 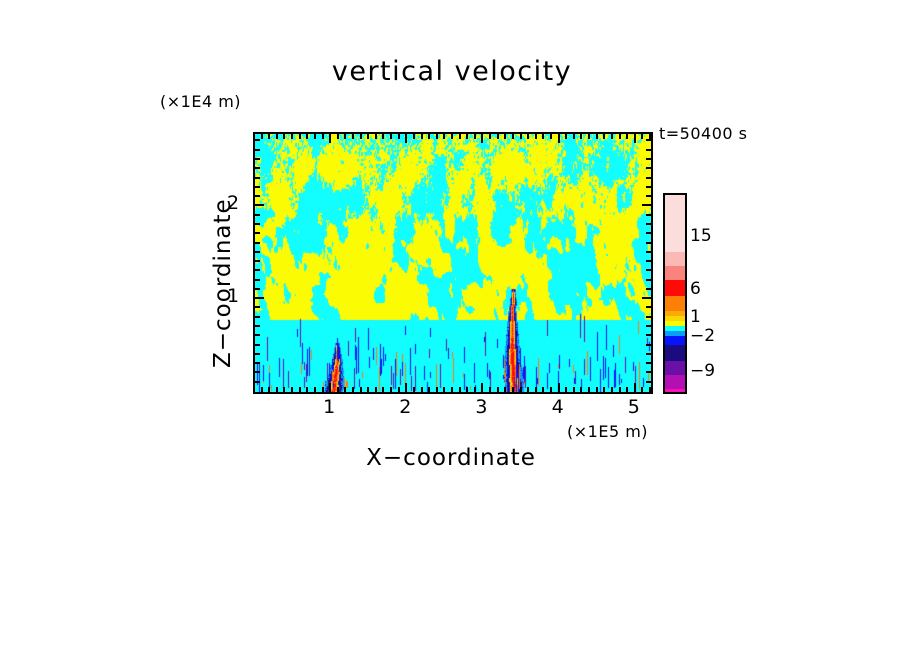 I want to click on x-tick-label: 2, so click(x=405, y=407).